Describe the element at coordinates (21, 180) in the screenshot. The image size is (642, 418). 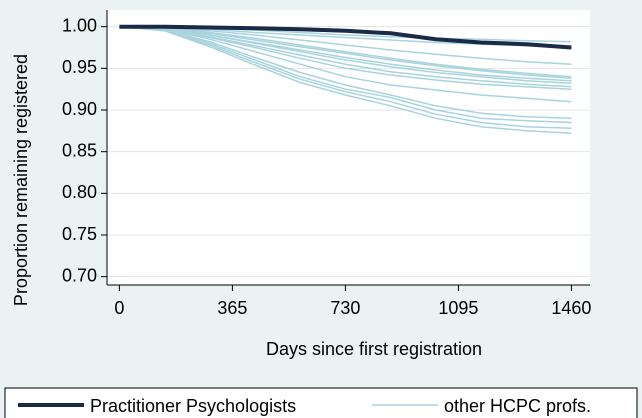
I see `y-axis-title: Proportion remaining registered` at that location.